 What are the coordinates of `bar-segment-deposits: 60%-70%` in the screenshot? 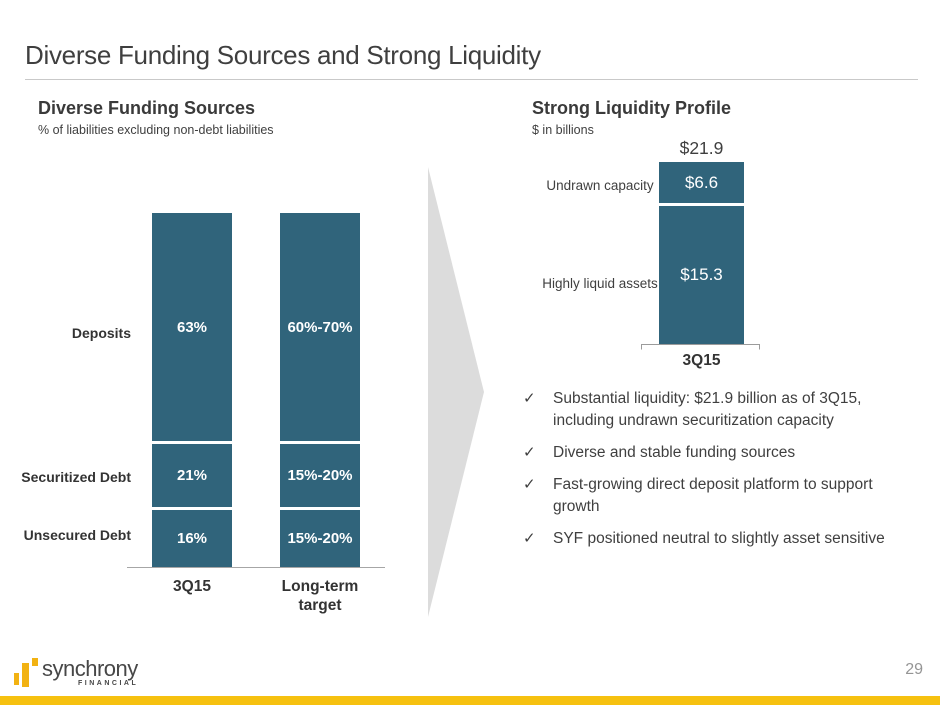 It's located at (320, 327).